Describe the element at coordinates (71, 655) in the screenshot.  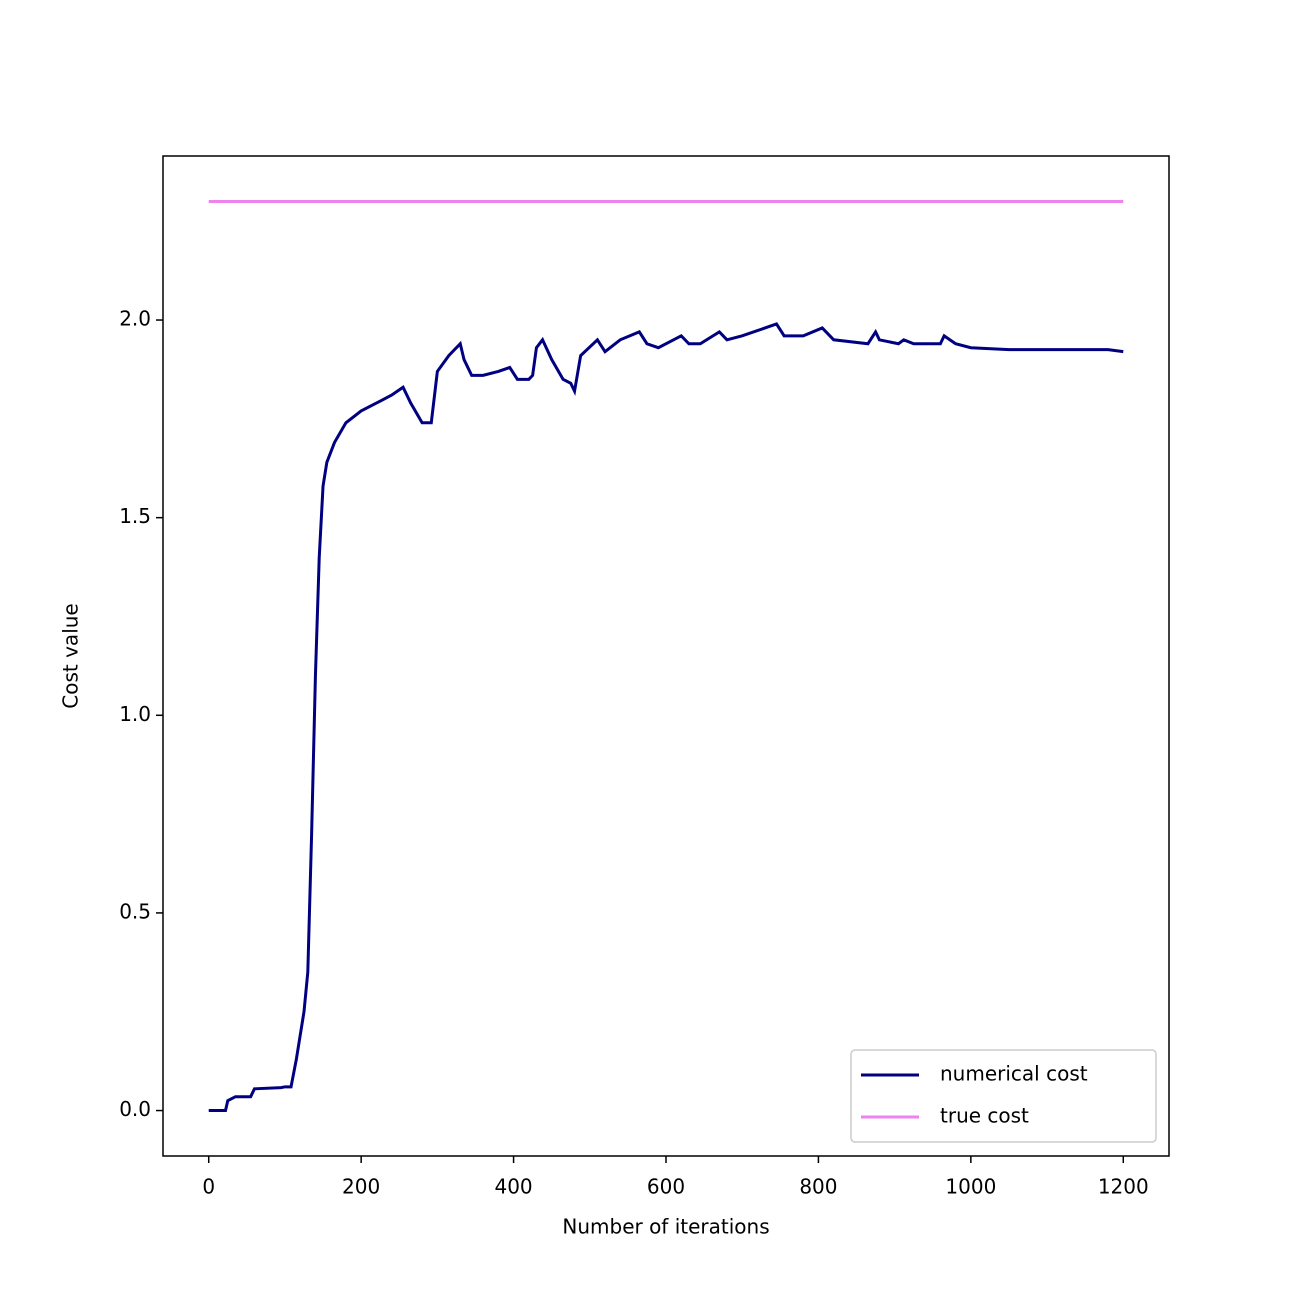
I see `y-axis-label: Cost value` at that location.